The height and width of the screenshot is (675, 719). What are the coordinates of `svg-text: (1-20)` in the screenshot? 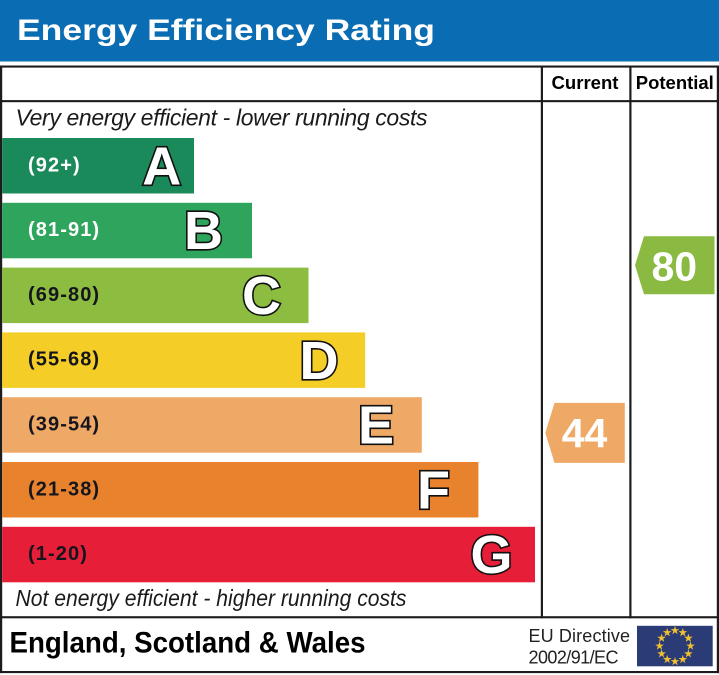 It's located at (58, 554).